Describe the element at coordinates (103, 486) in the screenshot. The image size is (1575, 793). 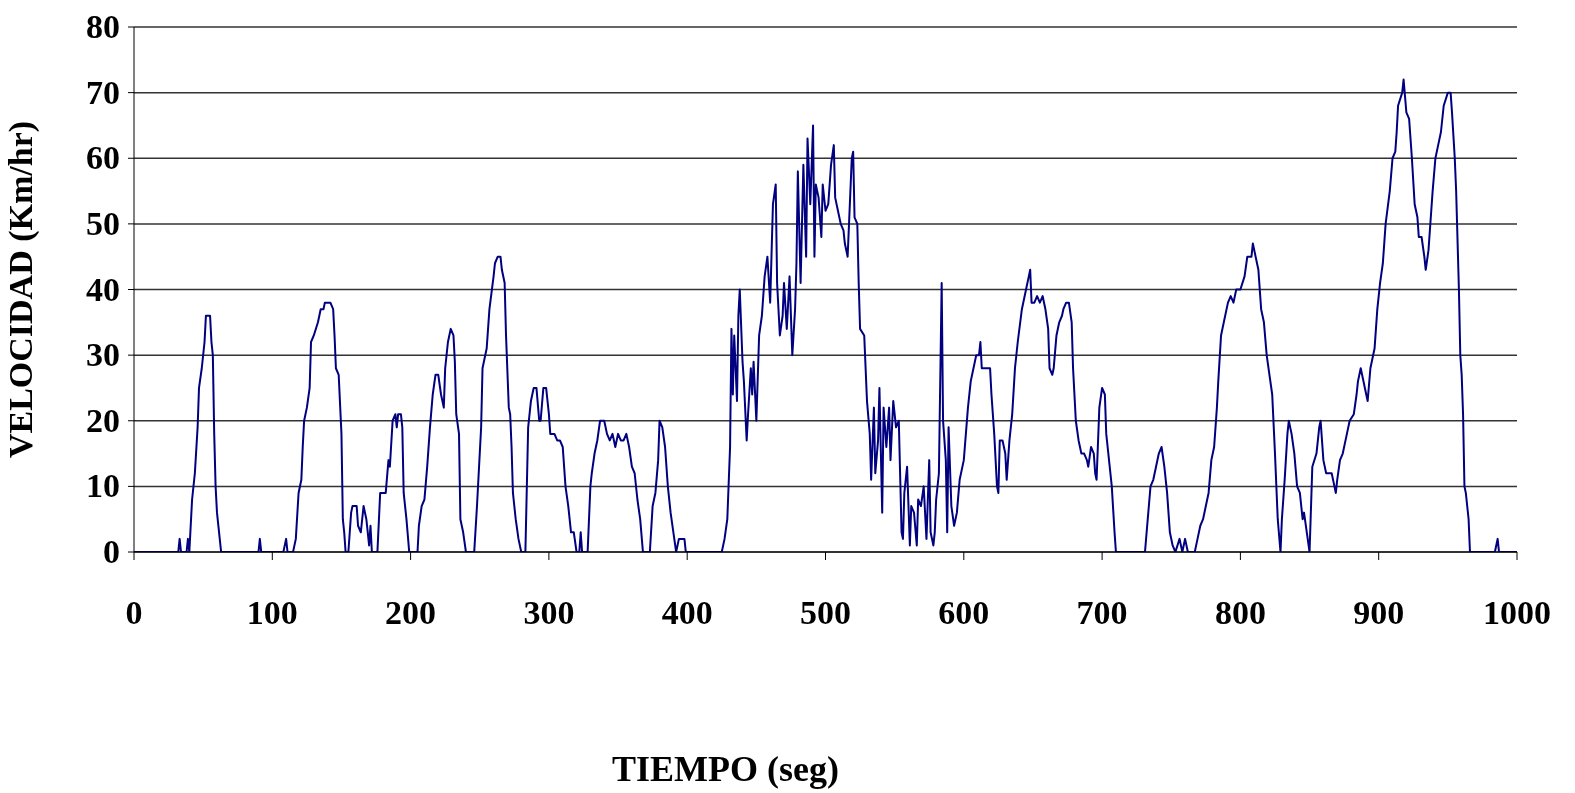
I see `y-tick-label: 10` at that location.